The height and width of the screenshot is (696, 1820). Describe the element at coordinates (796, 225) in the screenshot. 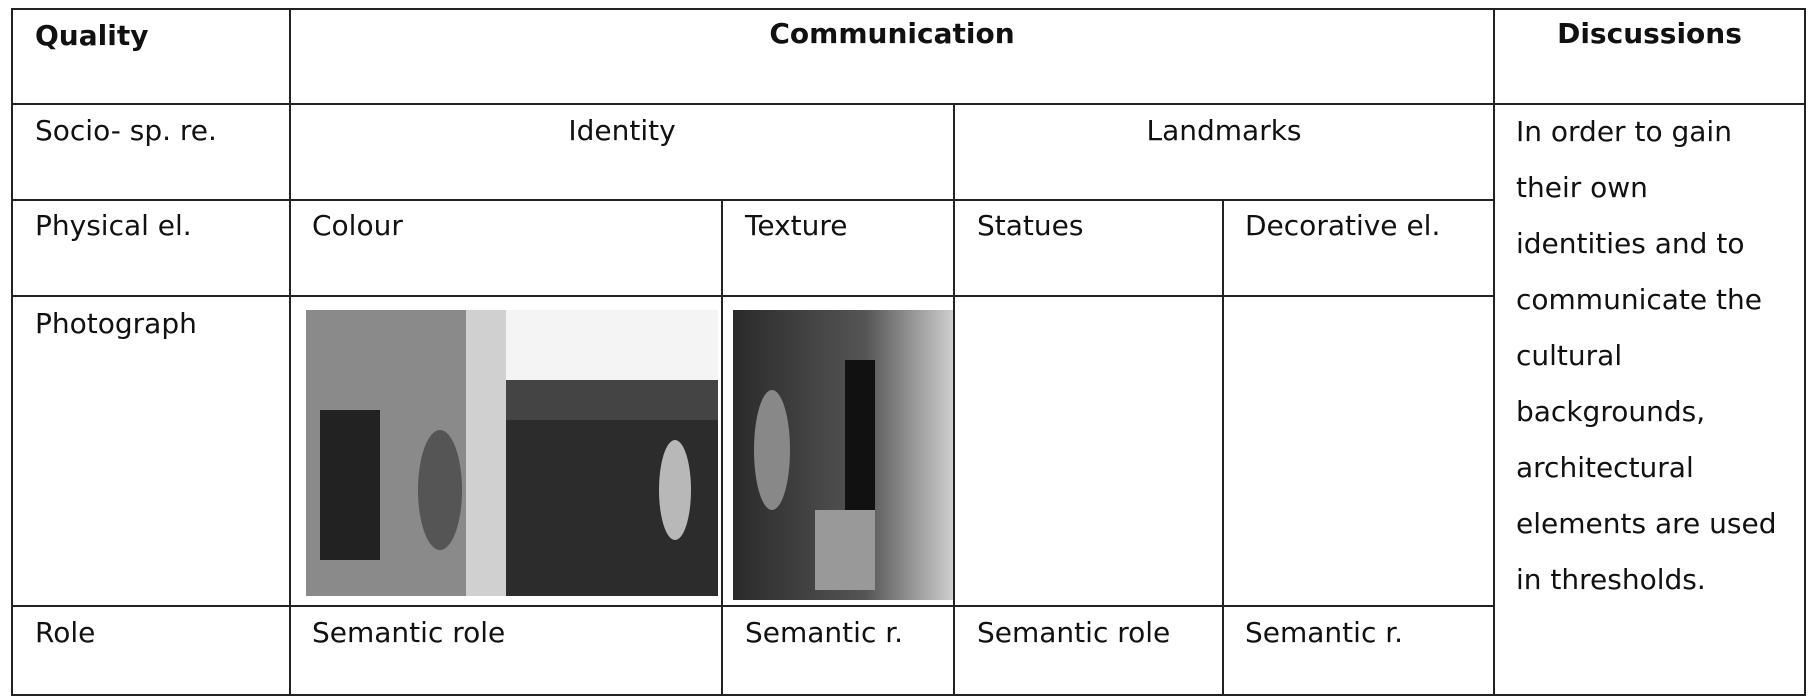

I see `cell: Texture` at that location.